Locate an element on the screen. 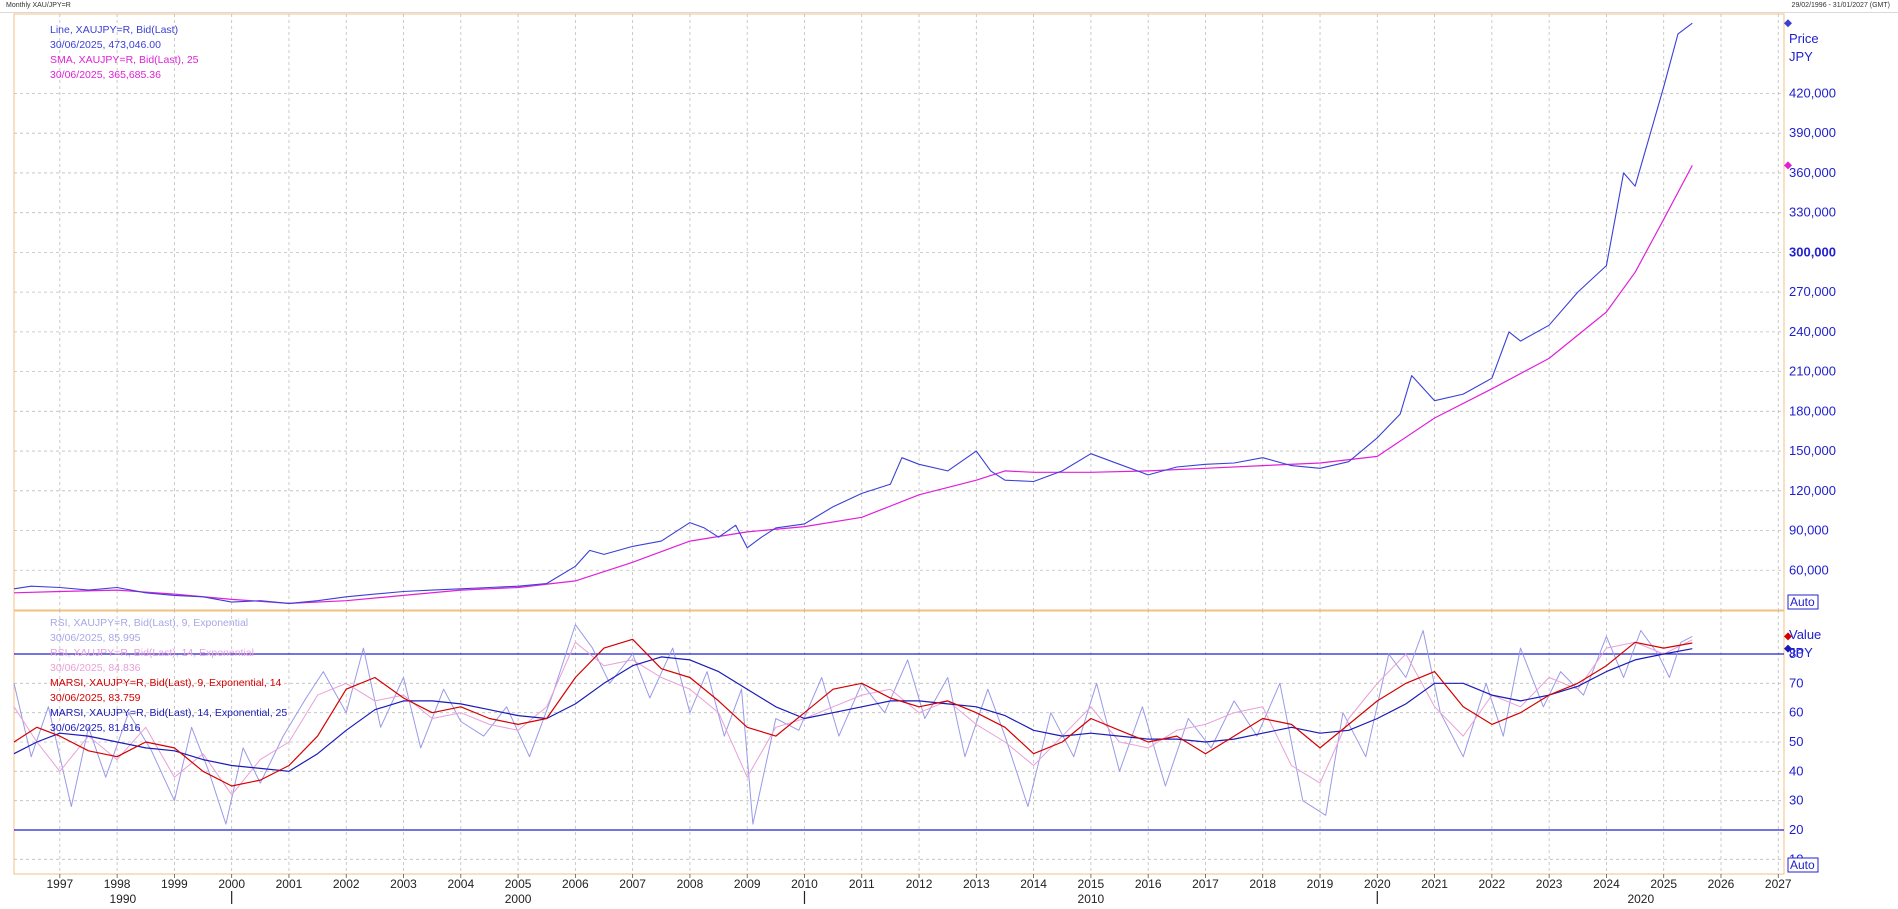 The height and width of the screenshot is (909, 1898). rsi-auto-label: Auto is located at coordinates (1802, 865).